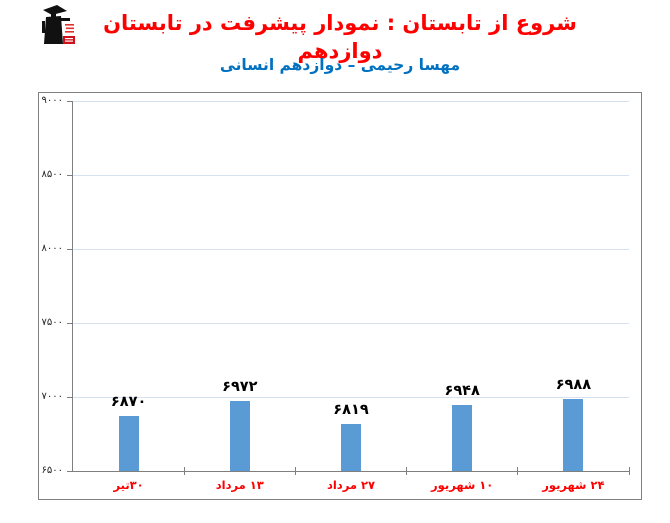  What do you see at coordinates (462, 390) in the screenshot?
I see `bar-value-label: ۶۹۴۸` at bounding box center [462, 390].